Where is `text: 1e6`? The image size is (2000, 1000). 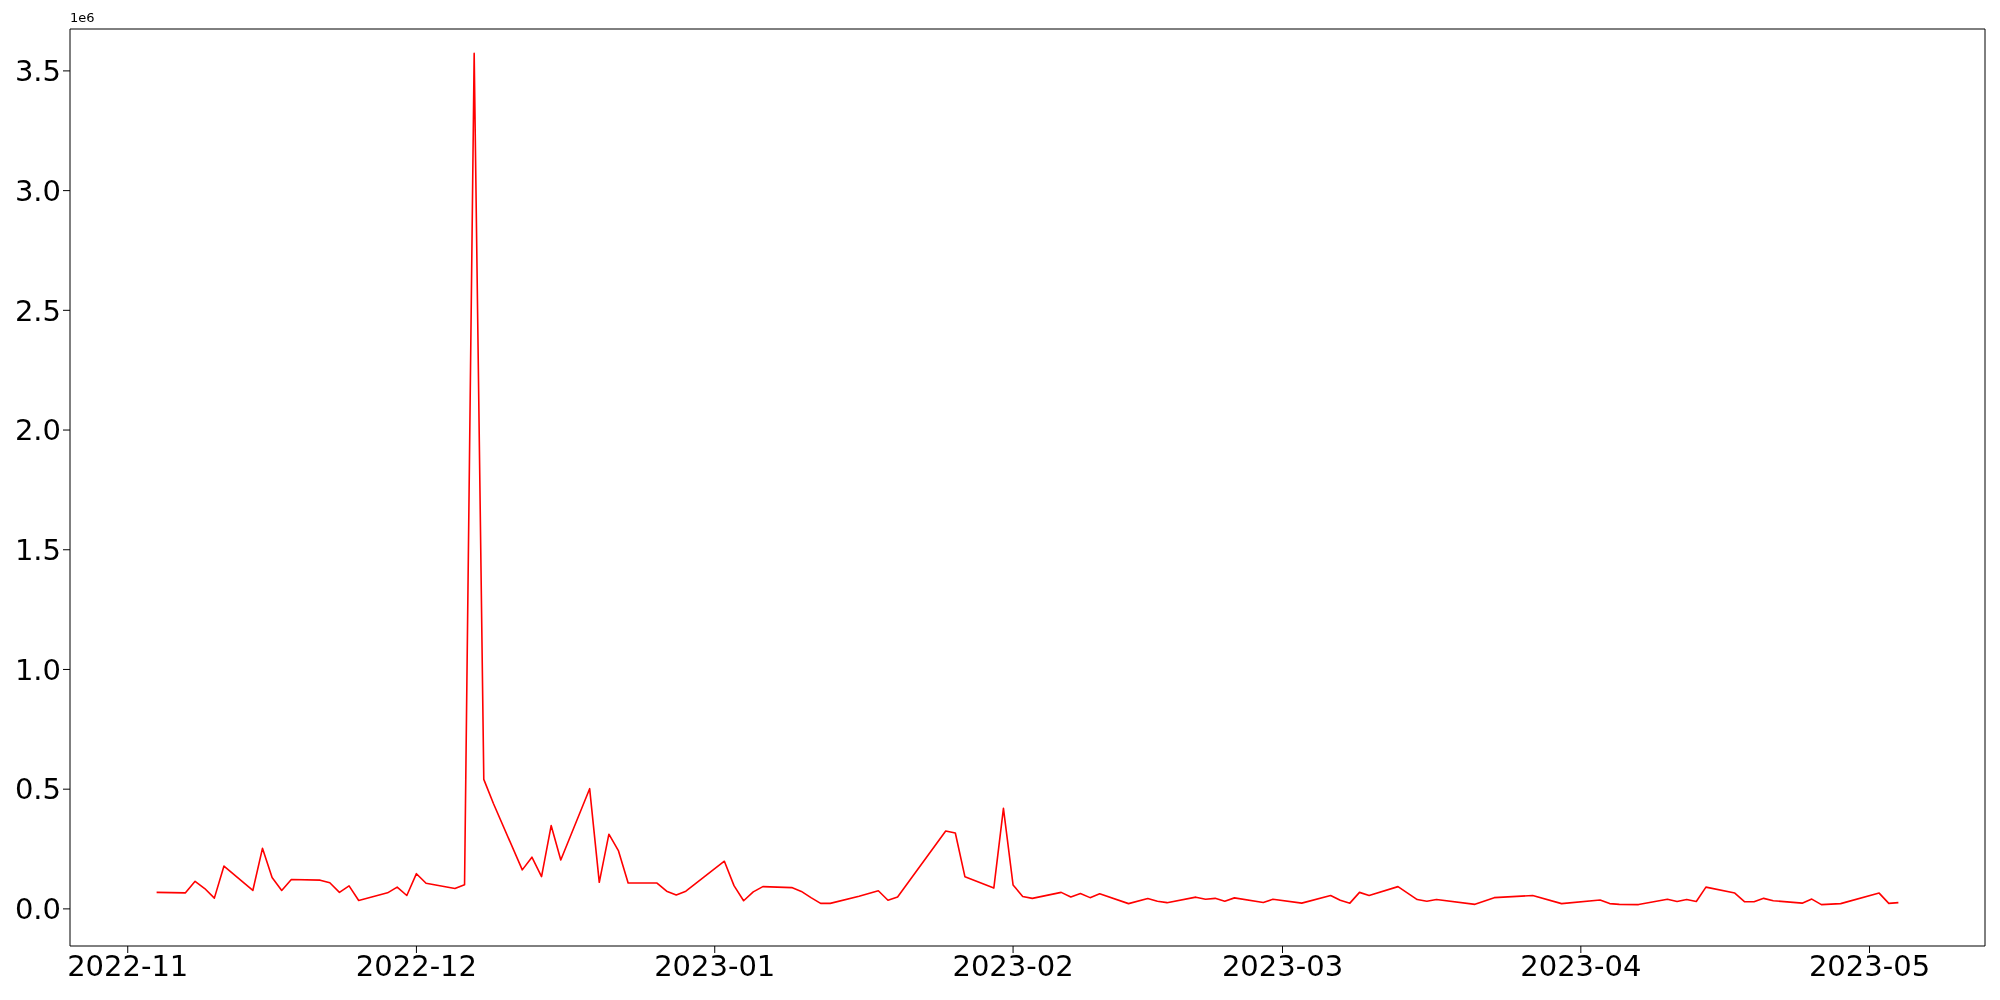
text: 1e6 is located at coordinates (82, 17).